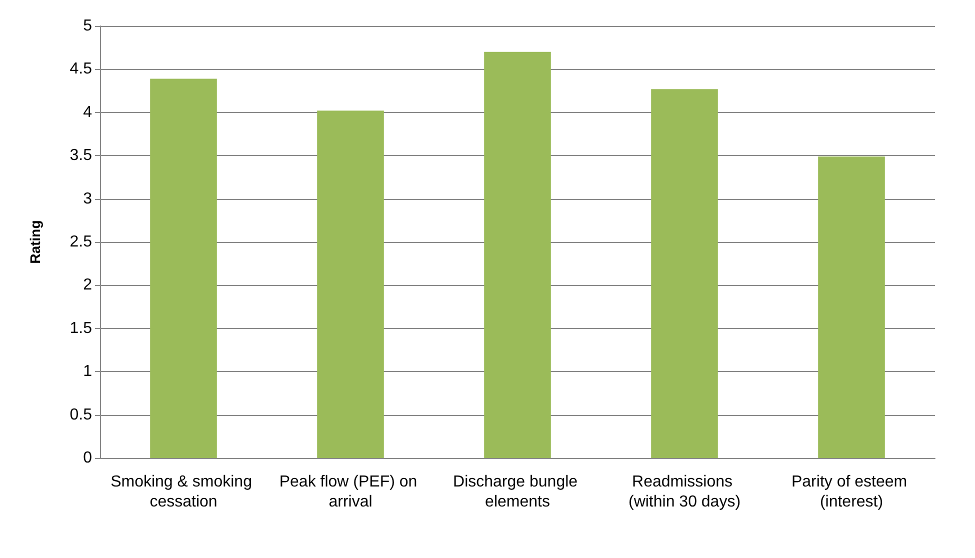 The image size is (975, 558). What do you see at coordinates (87, 458) in the screenshot?
I see `y-tick-label: 0` at bounding box center [87, 458].